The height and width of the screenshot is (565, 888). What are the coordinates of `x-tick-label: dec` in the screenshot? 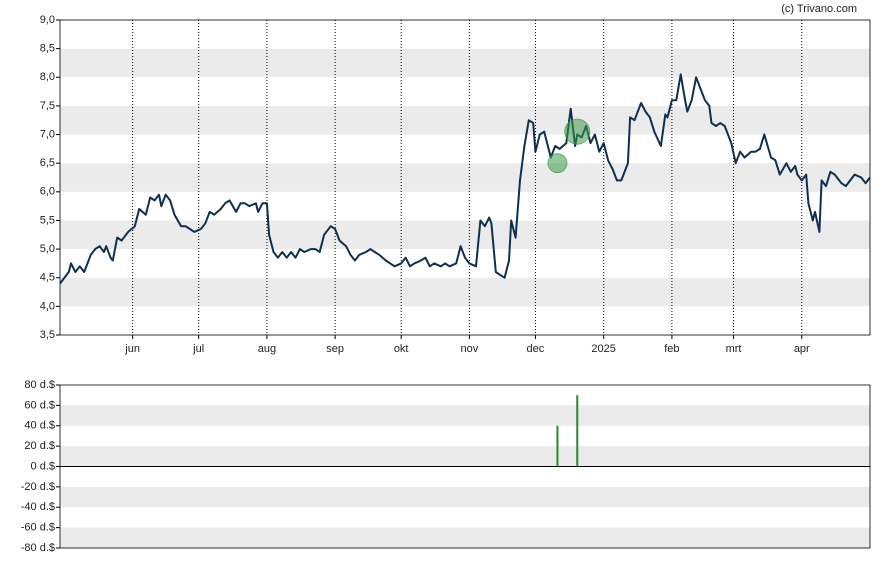 It's located at (536, 349).